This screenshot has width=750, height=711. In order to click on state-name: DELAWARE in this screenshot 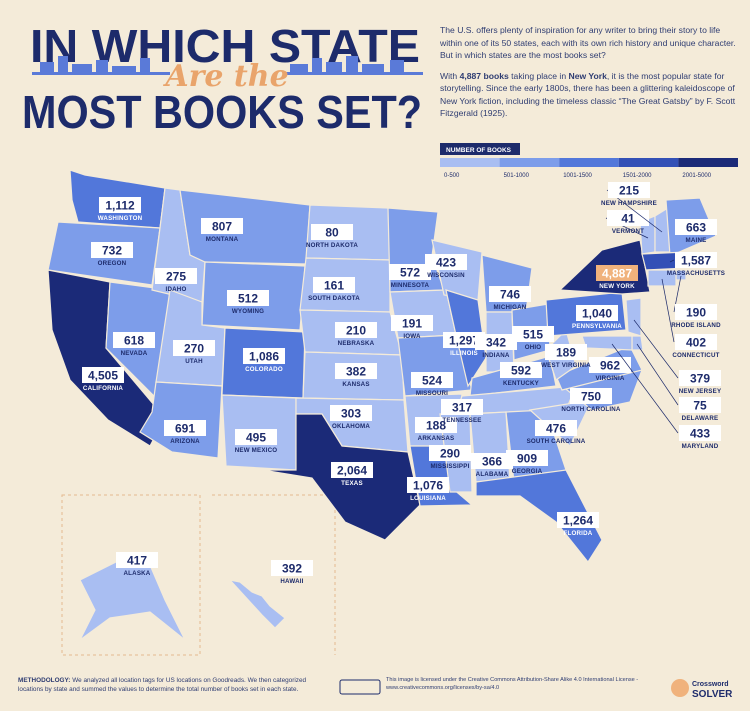, I will do `click(700, 418)`.